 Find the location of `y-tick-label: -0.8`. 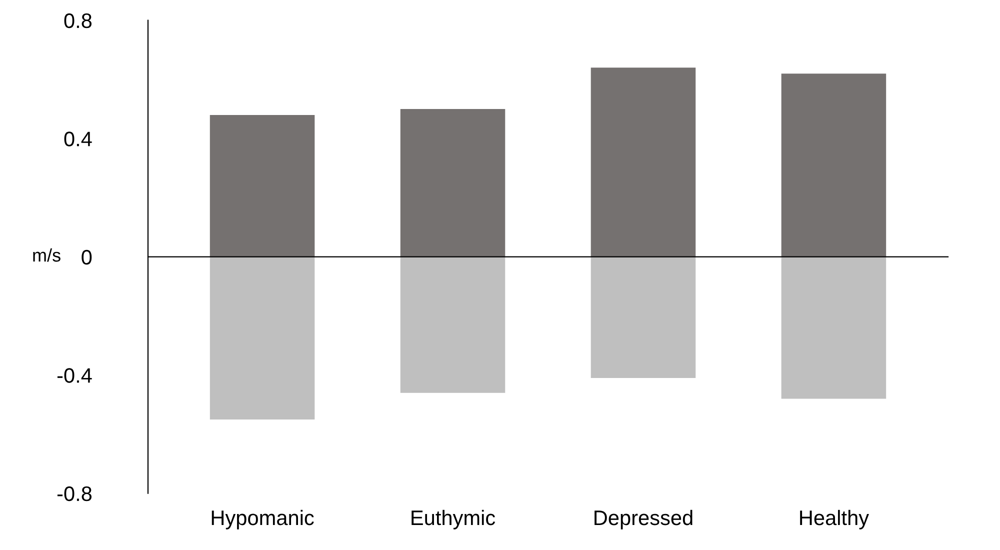

y-tick-label: -0.8 is located at coordinates (74, 494).